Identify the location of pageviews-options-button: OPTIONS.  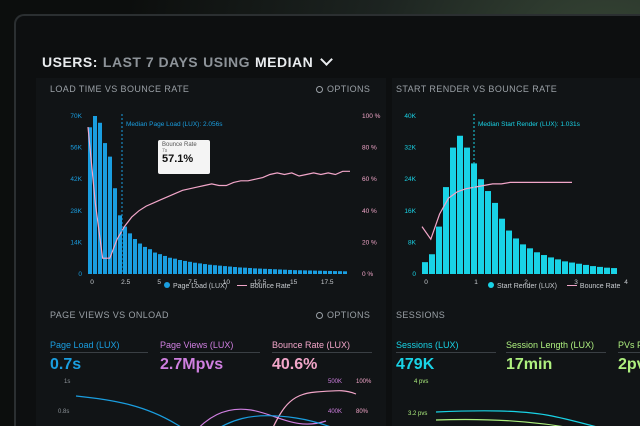
(343, 315).